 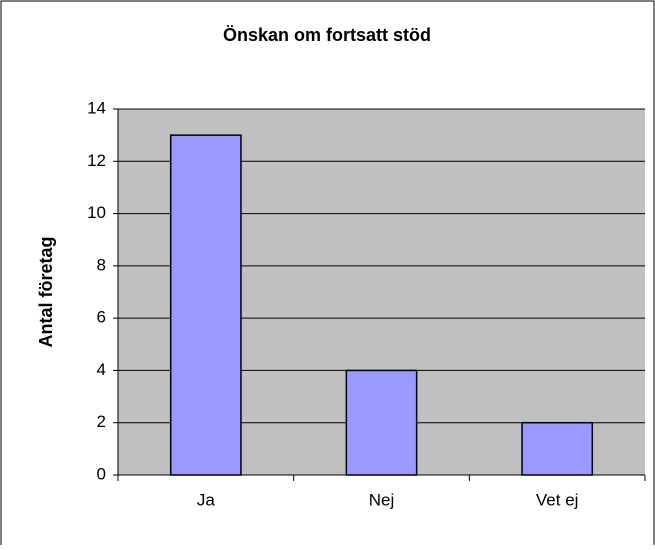 What do you see at coordinates (382, 499) in the screenshot?
I see `x-tick-label: Nej` at bounding box center [382, 499].